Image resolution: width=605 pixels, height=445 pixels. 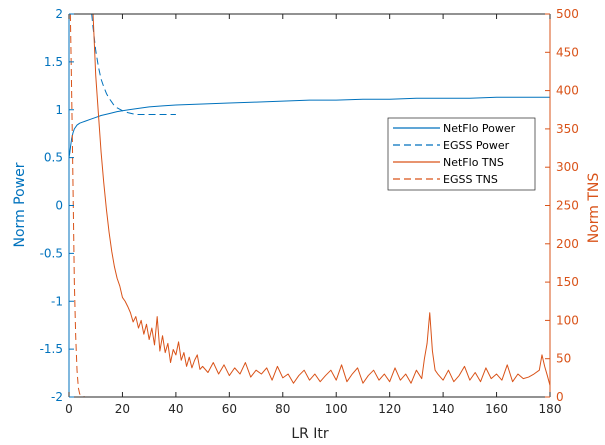 I want to click on x-tick-label: 140, so click(x=443, y=409).